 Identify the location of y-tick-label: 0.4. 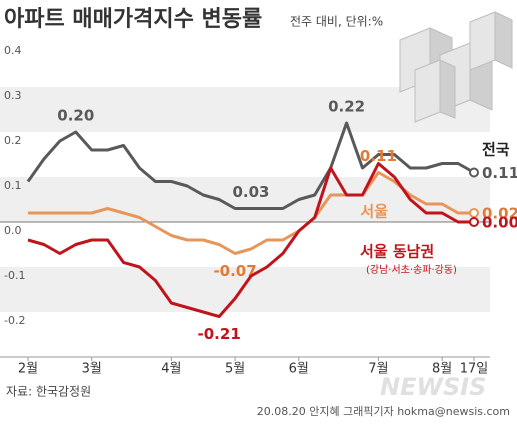
(13, 50).